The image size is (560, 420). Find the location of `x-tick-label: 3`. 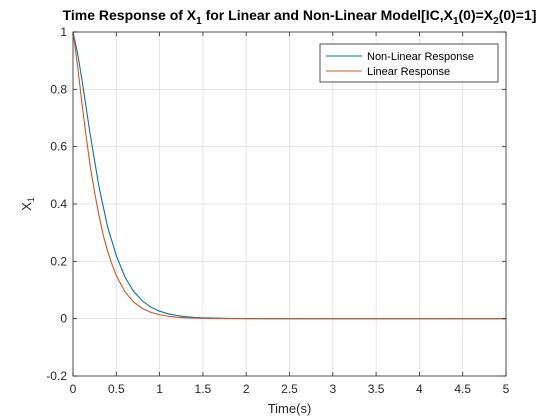

x-tick-label: 3 is located at coordinates (332, 389).